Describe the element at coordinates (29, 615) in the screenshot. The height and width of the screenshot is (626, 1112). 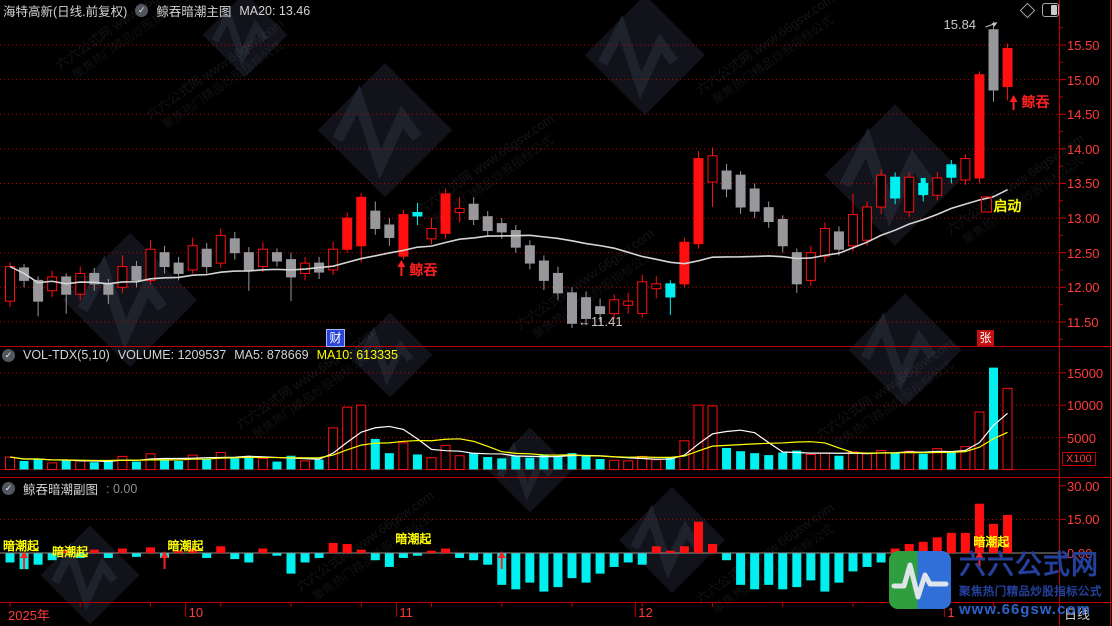
I see `year-axis-label: 2025年` at that location.